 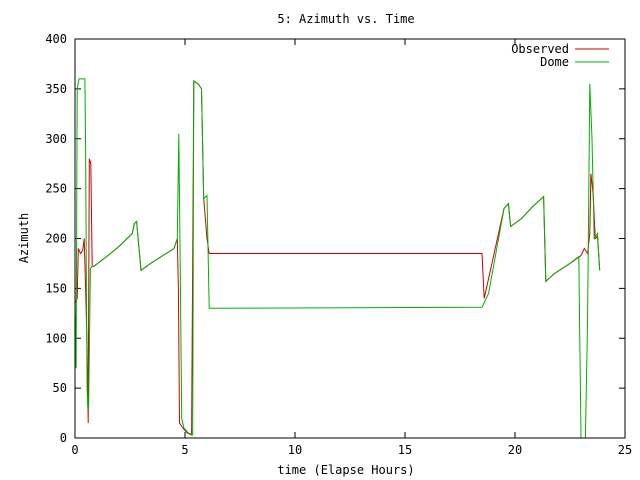 I want to click on x-tick-label: 15, so click(x=405, y=450).